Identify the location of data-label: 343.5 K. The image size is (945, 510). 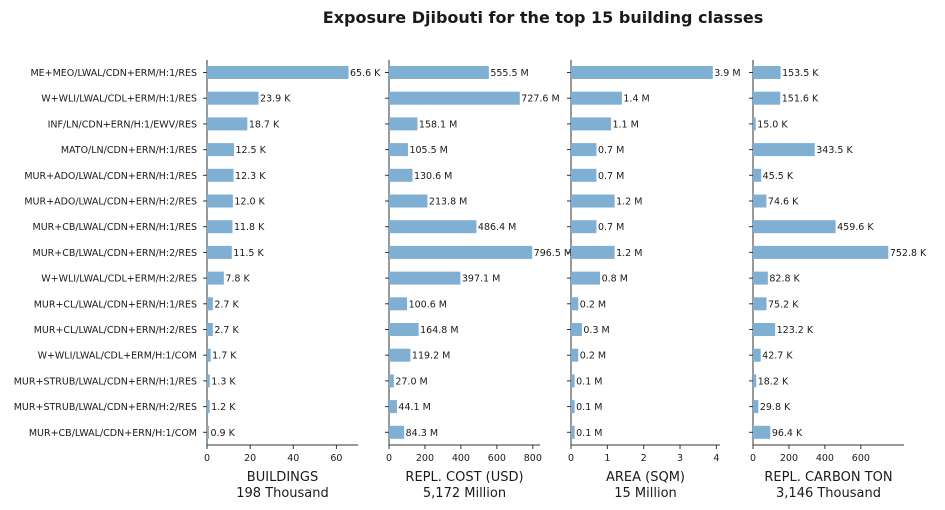
(834, 150).